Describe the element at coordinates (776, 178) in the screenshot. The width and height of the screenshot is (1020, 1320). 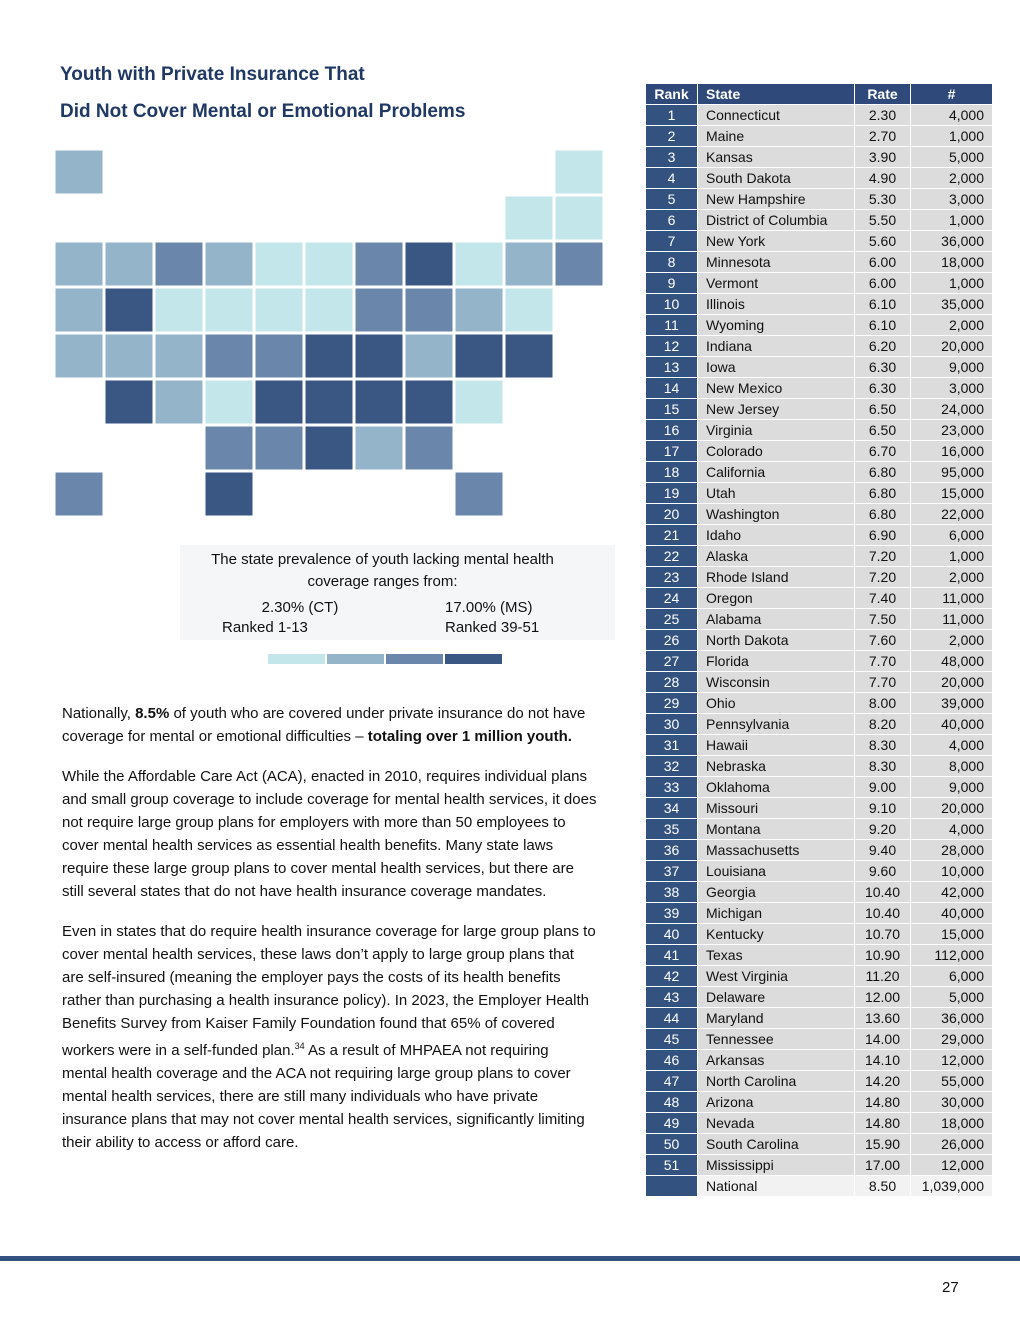
I see `cell: South Dakota` at that location.